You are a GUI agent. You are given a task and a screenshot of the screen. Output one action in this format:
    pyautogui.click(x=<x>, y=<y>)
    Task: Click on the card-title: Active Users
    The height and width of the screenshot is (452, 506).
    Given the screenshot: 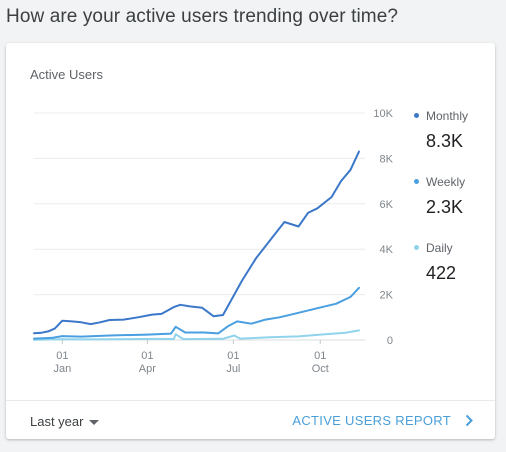 What is the action you would take?
    pyautogui.click(x=66, y=74)
    